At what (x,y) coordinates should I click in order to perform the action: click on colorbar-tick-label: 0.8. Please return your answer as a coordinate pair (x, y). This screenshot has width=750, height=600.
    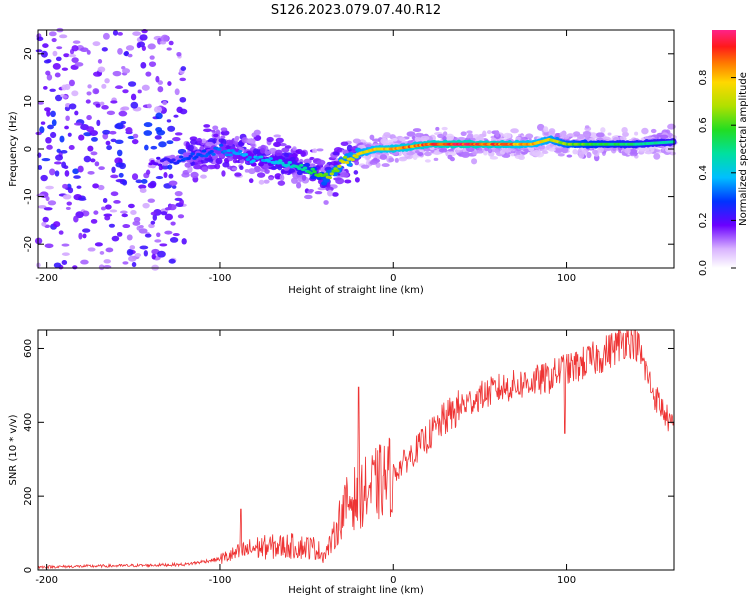
    Looking at the image, I should click on (703, 78).